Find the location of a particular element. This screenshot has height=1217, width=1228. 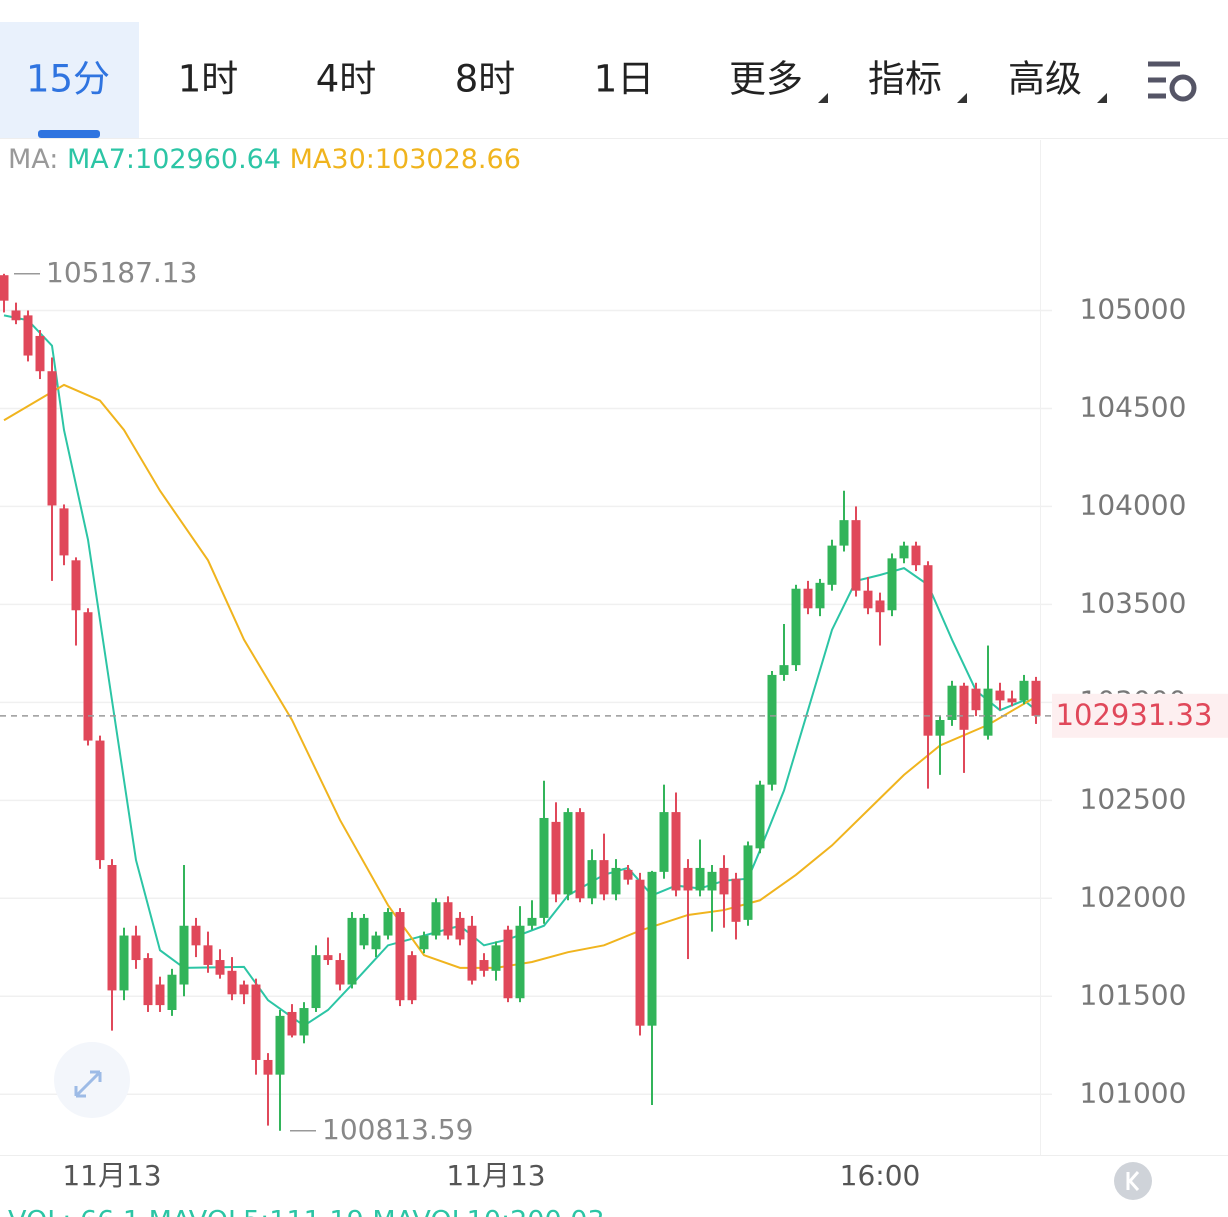

scroll-latest-icon is located at coordinates (1133, 1181).